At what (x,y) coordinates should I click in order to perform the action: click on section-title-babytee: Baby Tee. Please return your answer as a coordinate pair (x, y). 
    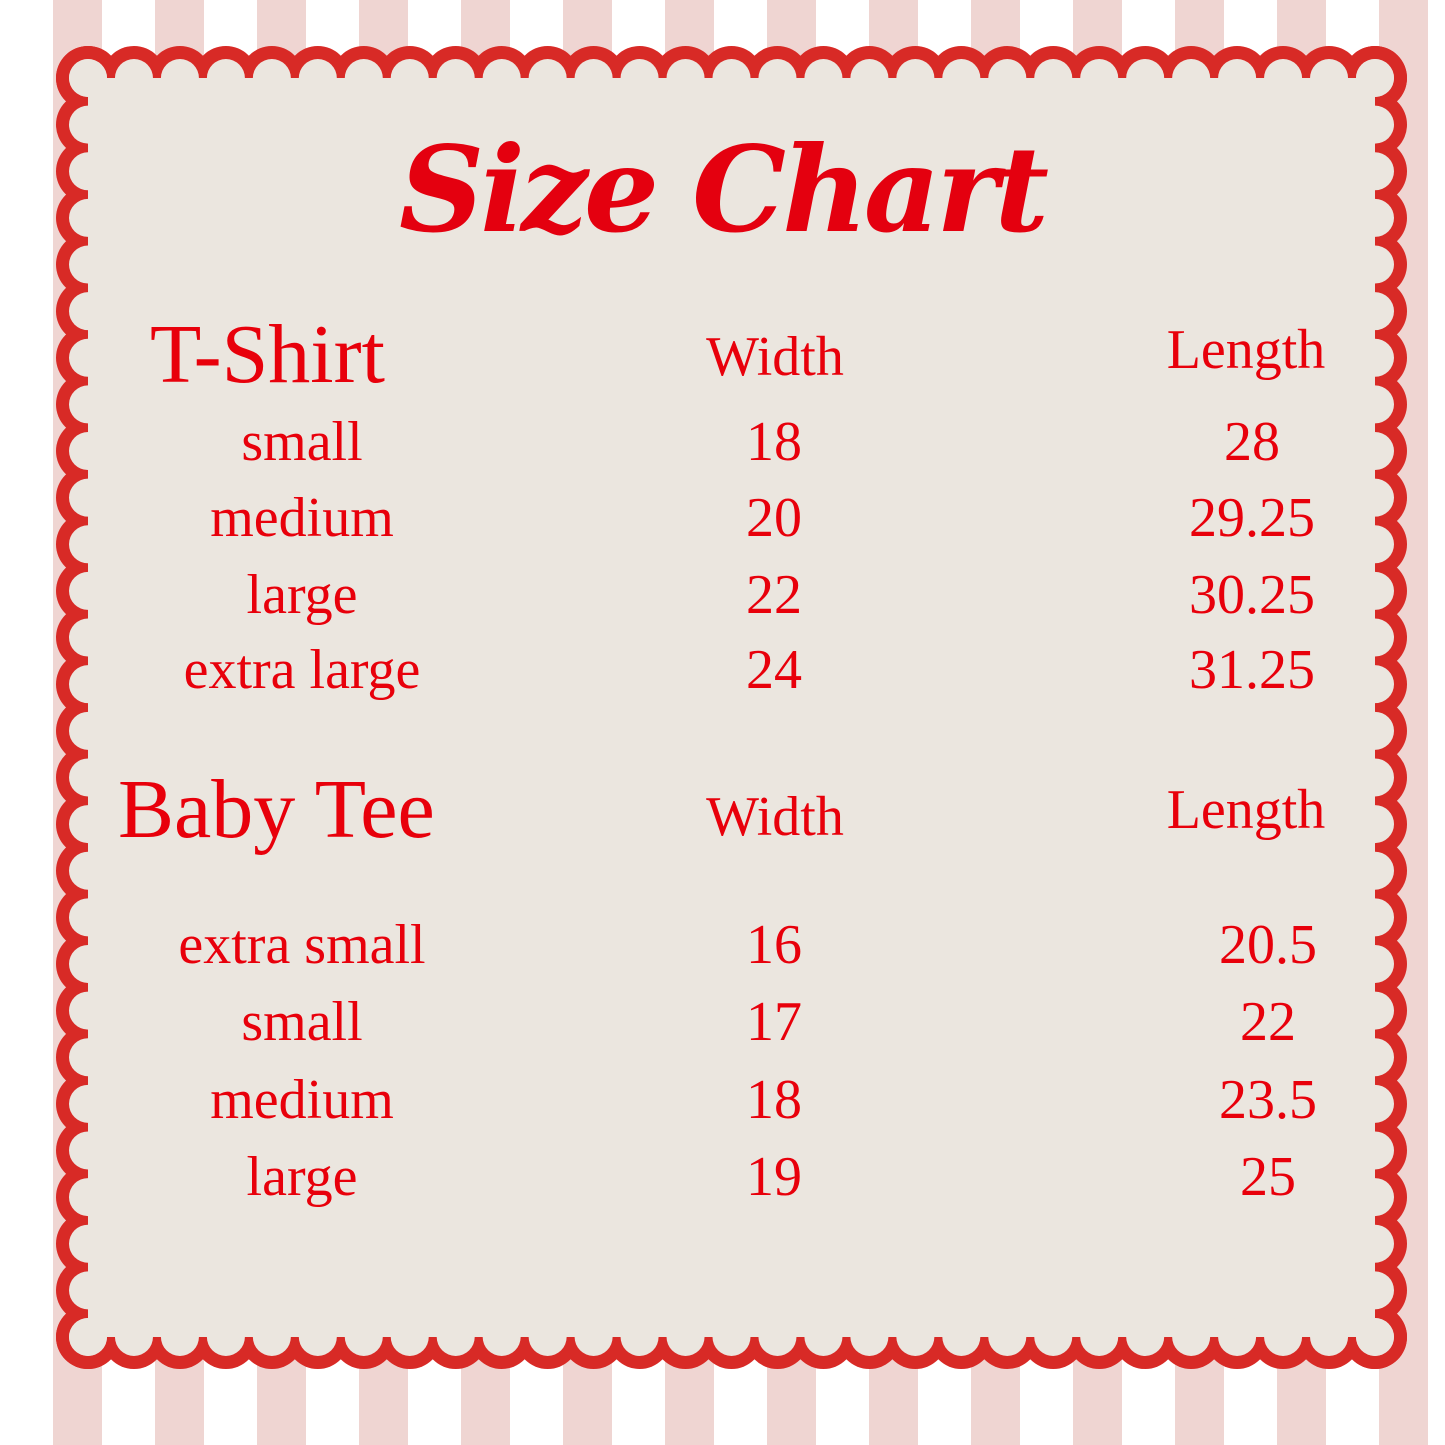
    Looking at the image, I should click on (276, 809).